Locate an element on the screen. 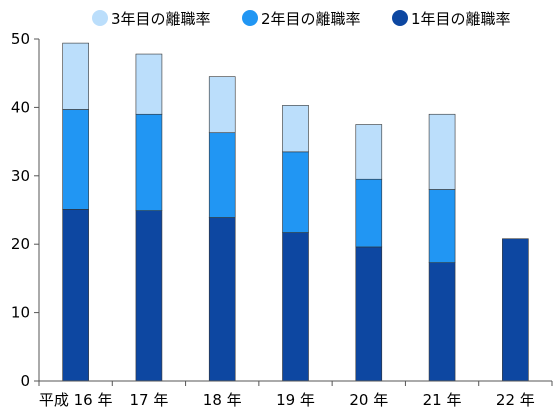  x-tick-label: 18 年 is located at coordinates (222, 400).